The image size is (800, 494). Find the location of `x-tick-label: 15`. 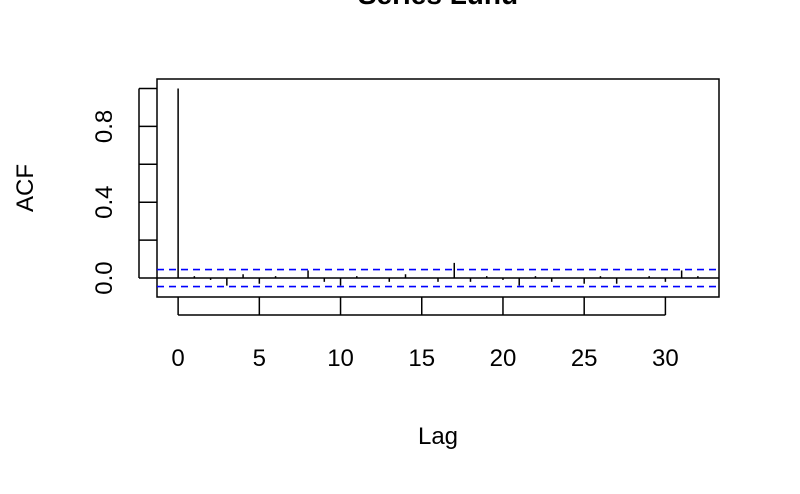

x-tick-label: 15 is located at coordinates (421, 358).